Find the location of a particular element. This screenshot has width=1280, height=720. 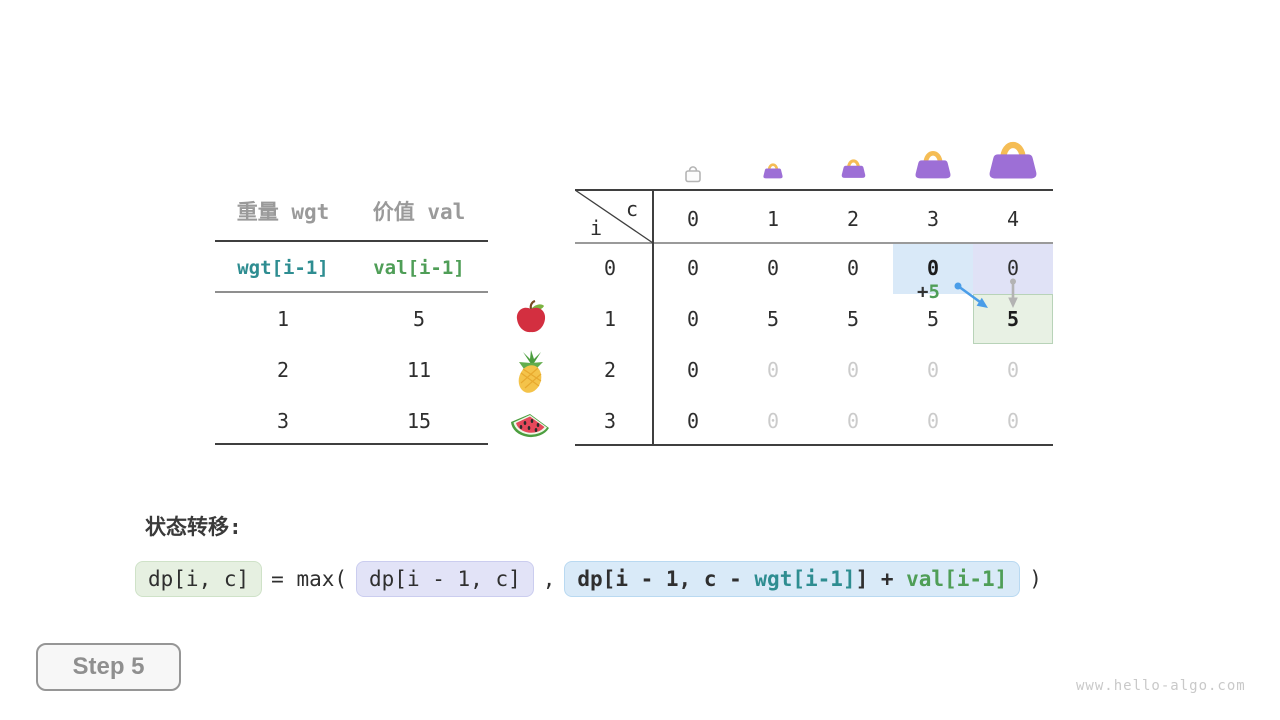

gray-down-arrow-icon is located at coordinates (1013, 293).